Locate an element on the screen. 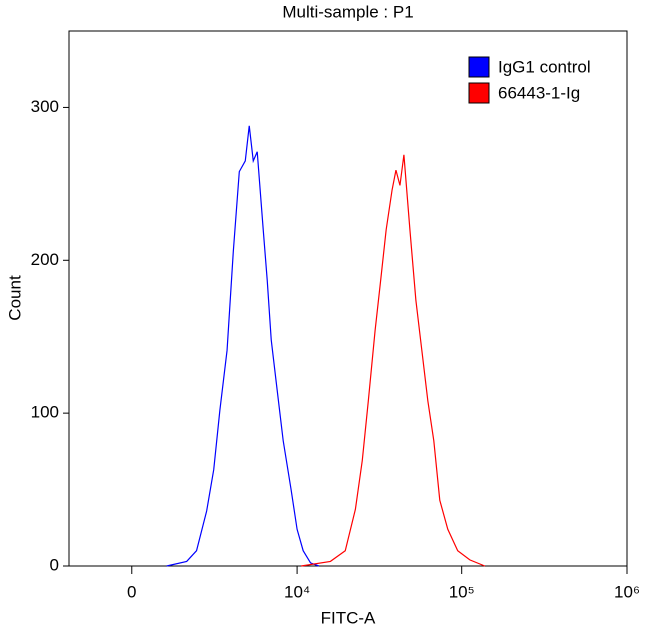  x-tick-label: 0 is located at coordinates (131, 591).